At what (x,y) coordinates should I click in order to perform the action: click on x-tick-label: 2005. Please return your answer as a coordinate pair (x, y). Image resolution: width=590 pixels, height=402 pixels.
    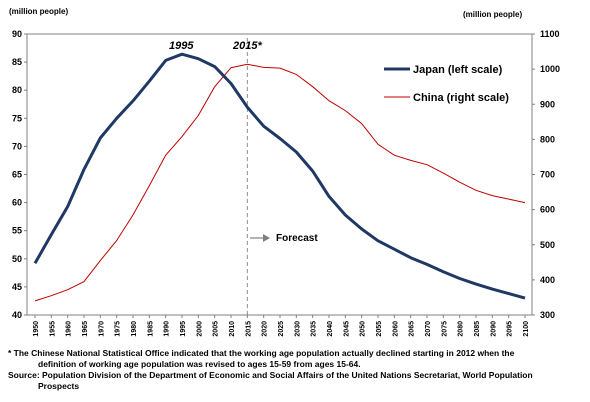
    Looking at the image, I should click on (216, 329).